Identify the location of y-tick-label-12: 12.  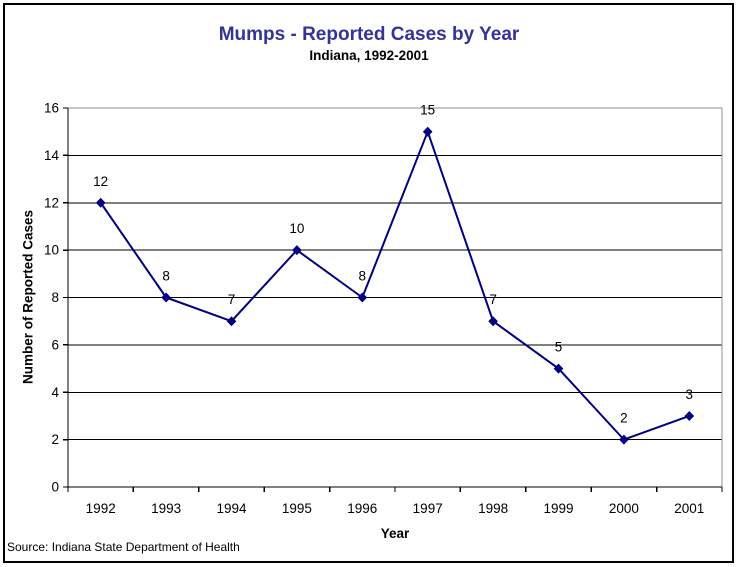
(51, 202).